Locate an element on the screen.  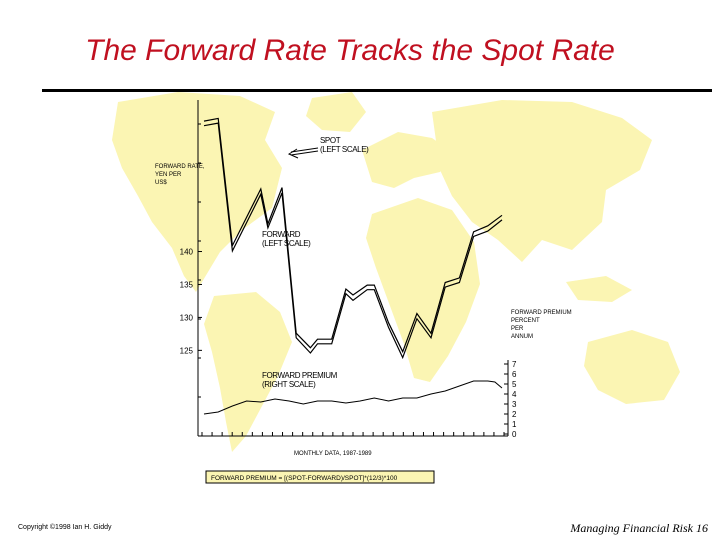
right-tick-label-2: 2 is located at coordinates (514, 414).